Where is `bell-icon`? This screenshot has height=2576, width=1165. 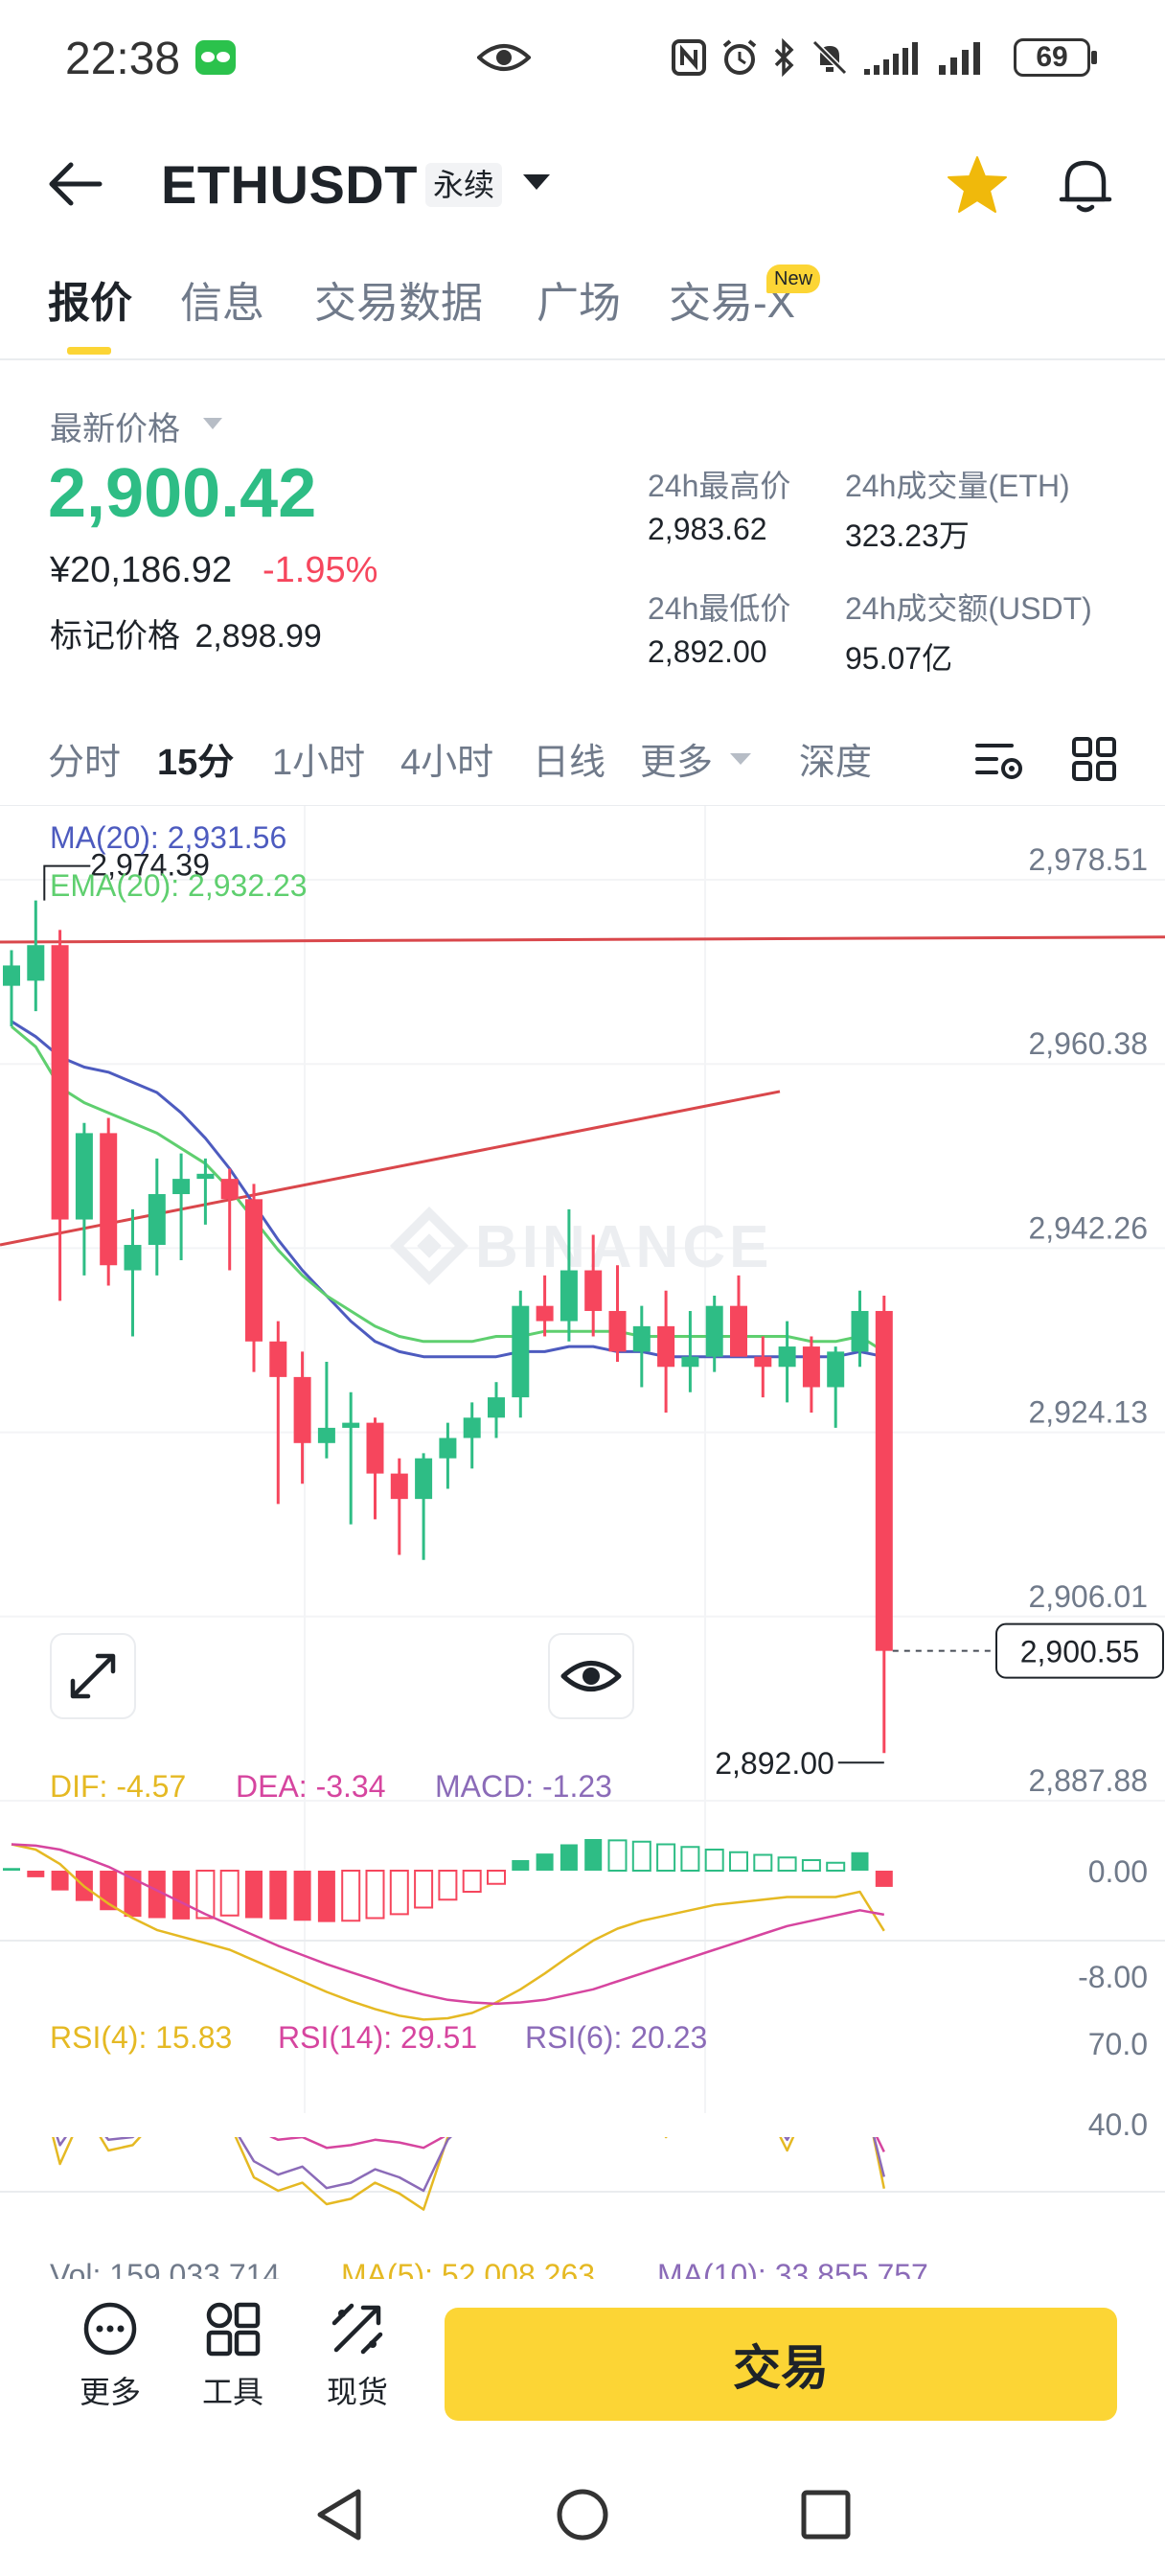
bell-icon is located at coordinates (1085, 185).